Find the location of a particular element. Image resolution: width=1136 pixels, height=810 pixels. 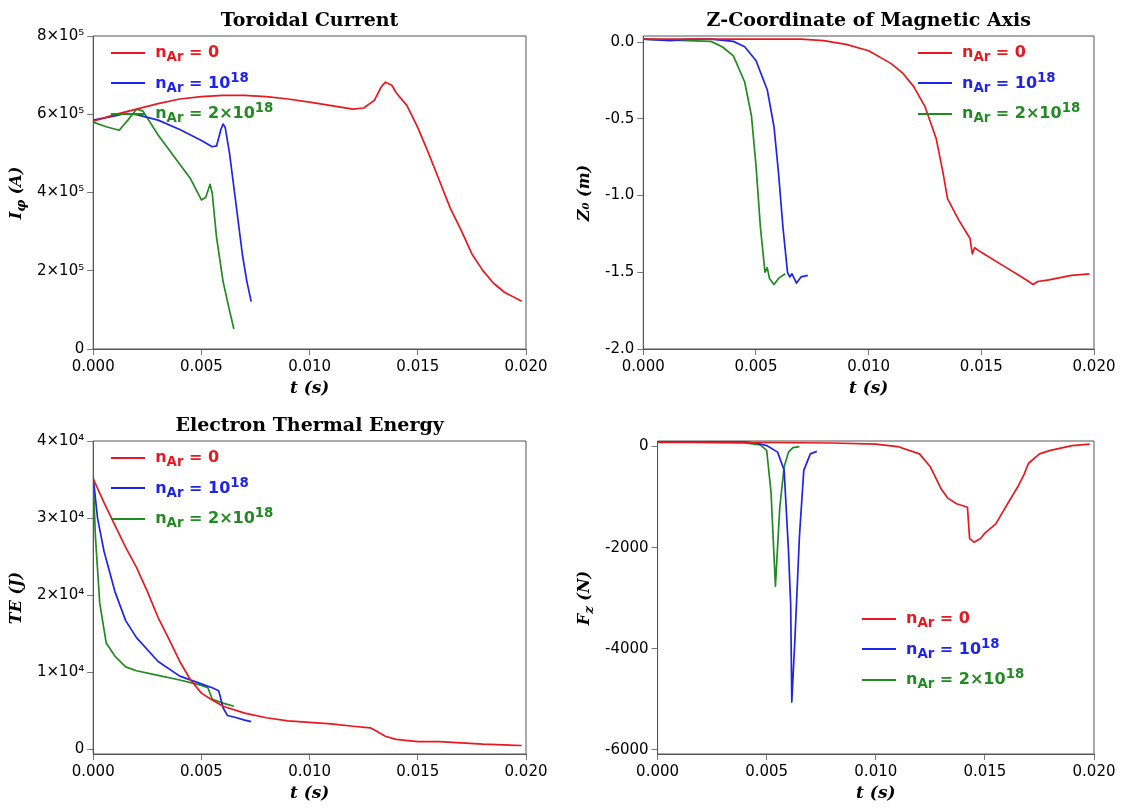

y-tick-label: -1.5 is located at coordinates (619, 271).